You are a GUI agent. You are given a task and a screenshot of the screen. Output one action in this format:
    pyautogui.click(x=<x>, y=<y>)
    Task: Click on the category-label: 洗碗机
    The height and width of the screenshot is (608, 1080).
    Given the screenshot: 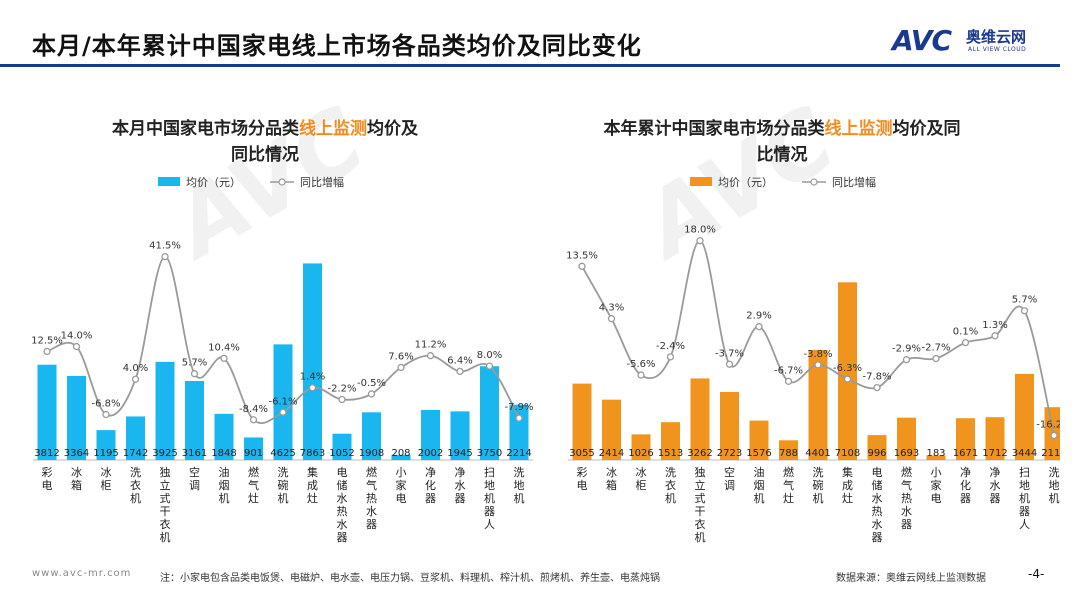 What is the action you would take?
    pyautogui.click(x=283, y=485)
    